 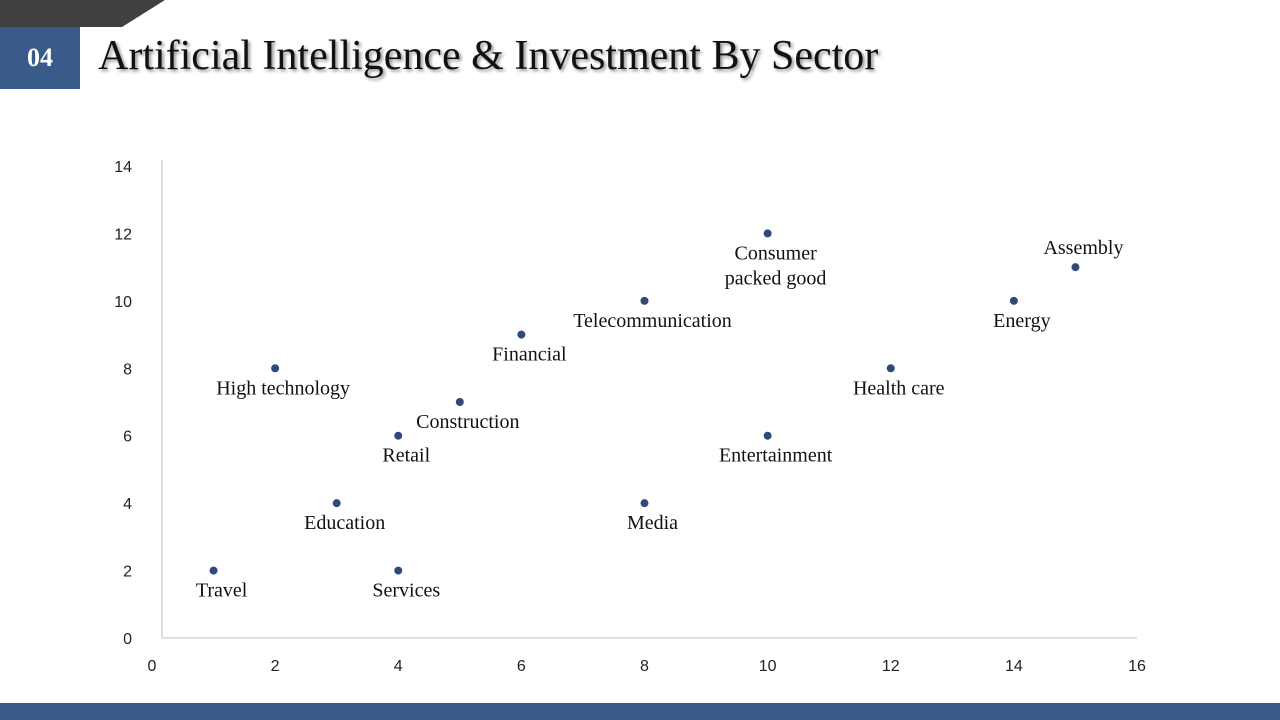 I want to click on slide-number: 04, so click(x=40, y=57).